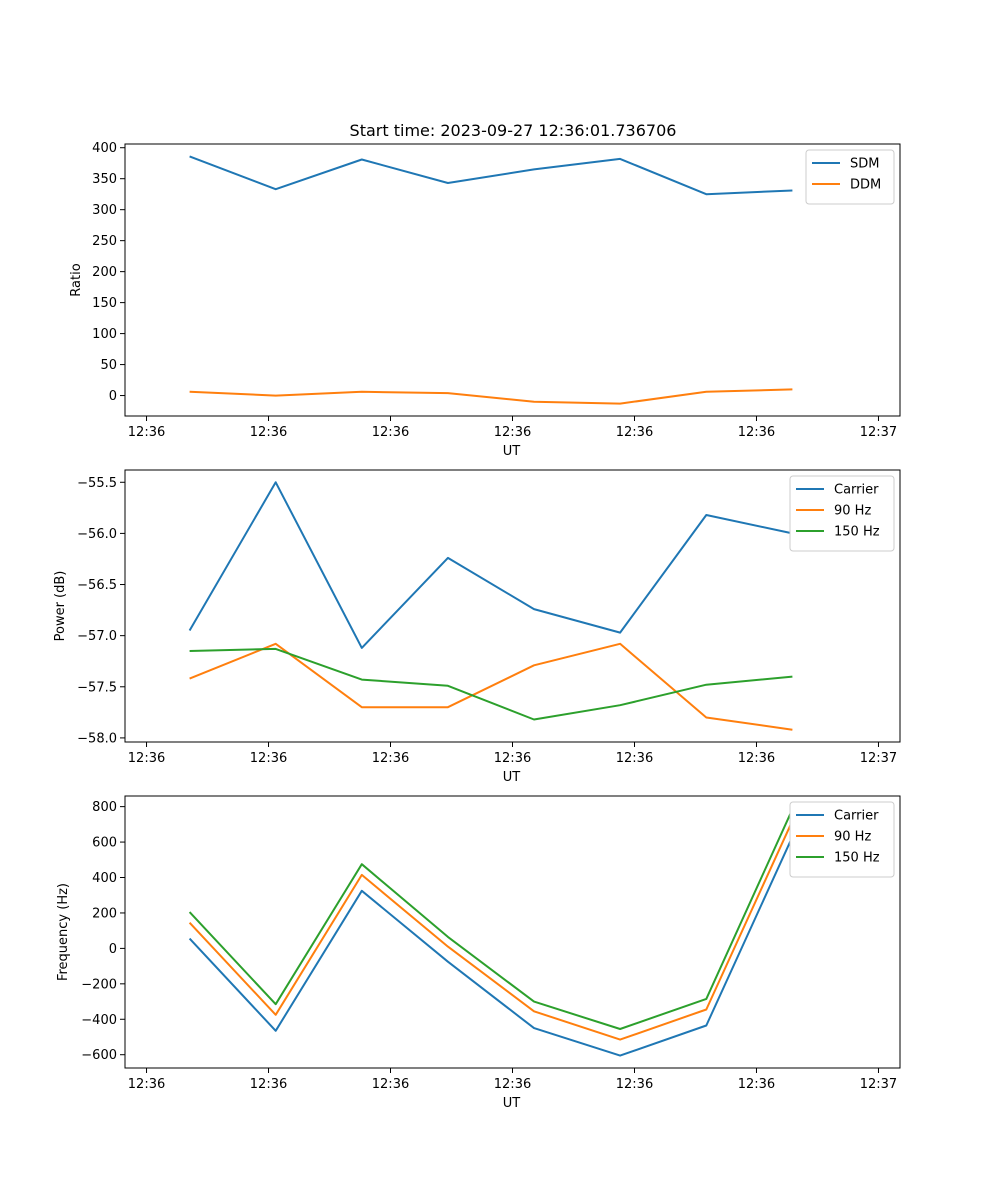 This screenshot has height=1200, width=1000. I want to click on ratio-legend: SDM DDM, so click(850, 177).